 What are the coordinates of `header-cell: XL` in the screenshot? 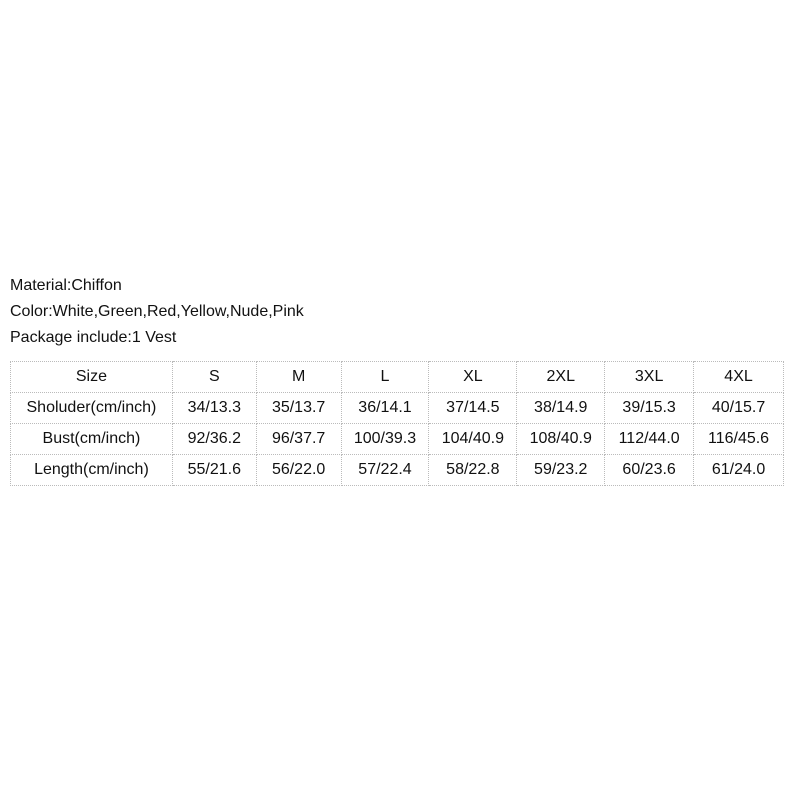 It's located at (473, 377).